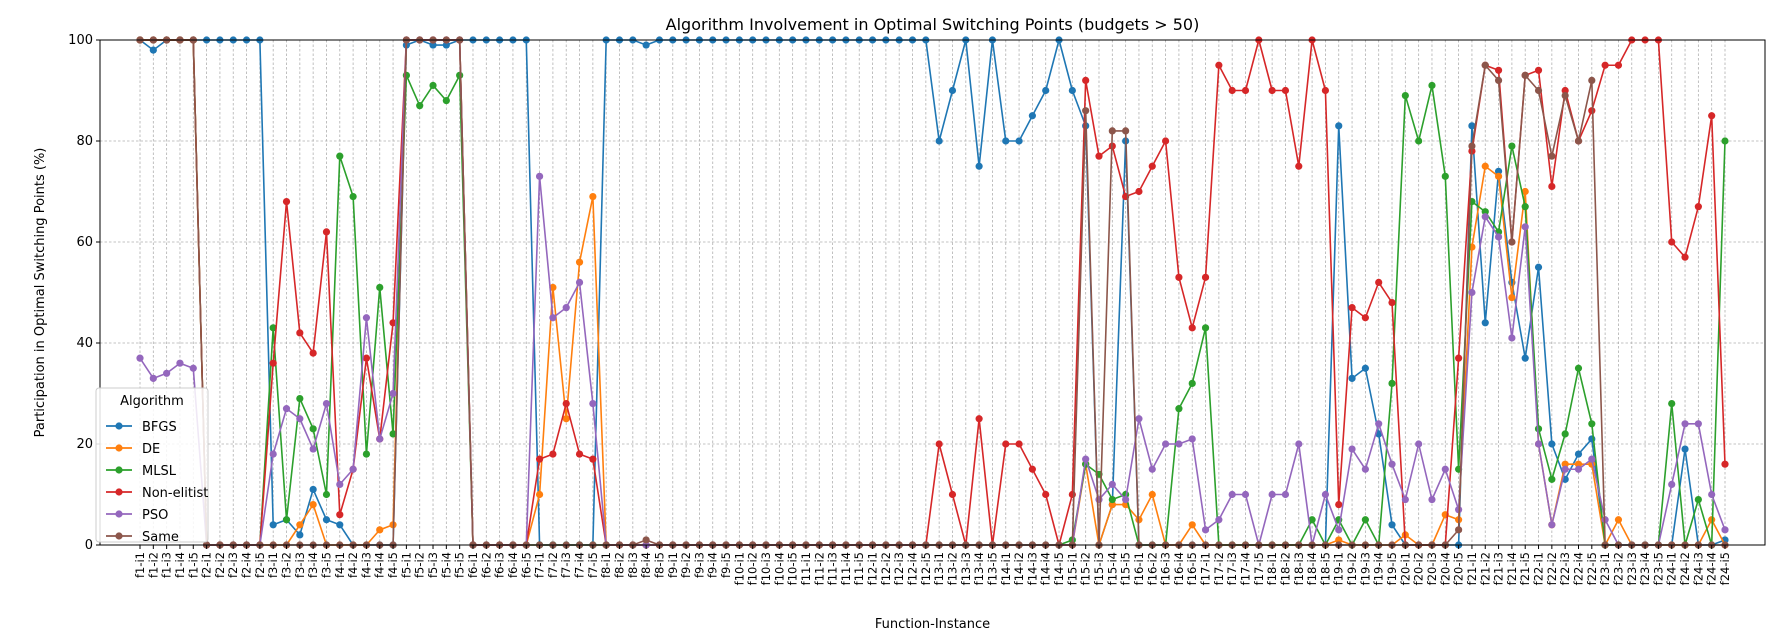  What do you see at coordinates (313, 565) in the screenshot?
I see `x-tick-label: f3-i4` at bounding box center [313, 565].